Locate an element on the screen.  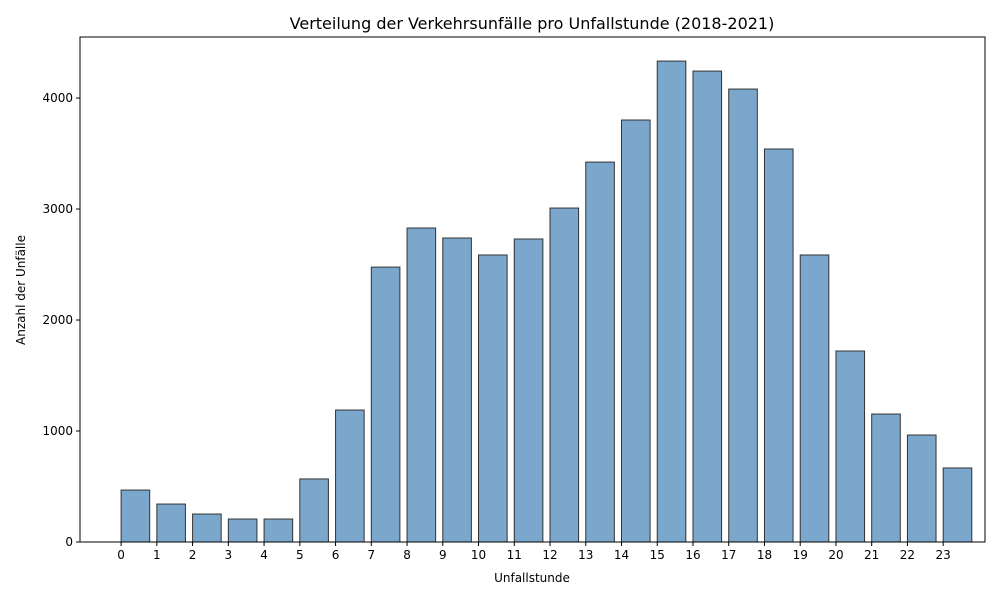
y-tick-label: 4000 is located at coordinates (57, 98).